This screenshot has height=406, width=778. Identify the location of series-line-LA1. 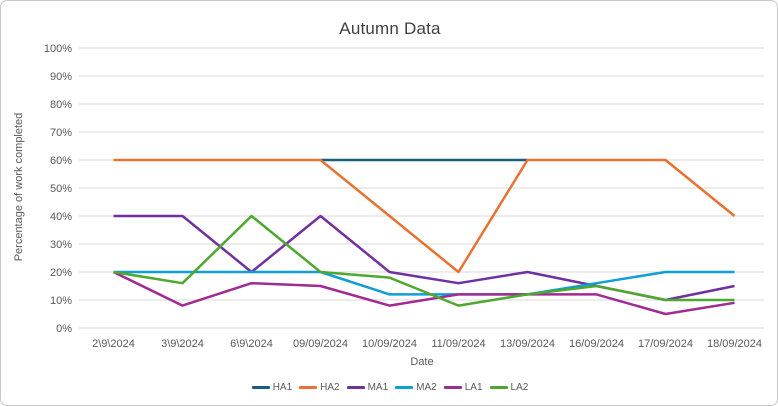
(423, 293).